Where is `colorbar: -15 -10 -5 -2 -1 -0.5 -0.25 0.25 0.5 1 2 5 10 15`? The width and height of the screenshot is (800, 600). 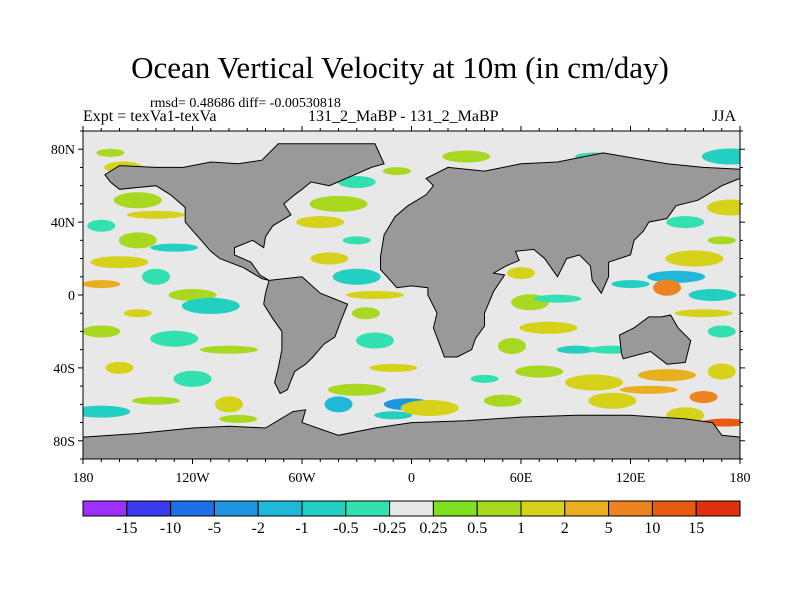
colorbar: -15 -10 -5 -2 -1 -0.5 -0.25 0.25 0.5 1 2 5 10 15 is located at coordinates (411, 518).